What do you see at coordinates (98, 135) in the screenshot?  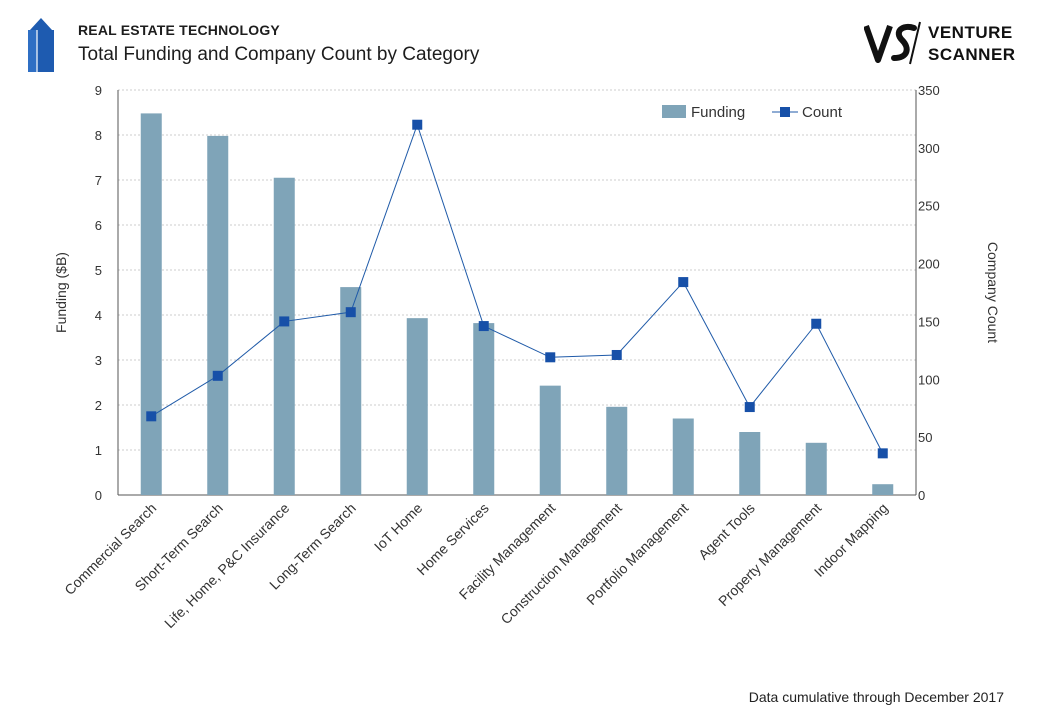 I see `y-tick-label: 8` at bounding box center [98, 135].